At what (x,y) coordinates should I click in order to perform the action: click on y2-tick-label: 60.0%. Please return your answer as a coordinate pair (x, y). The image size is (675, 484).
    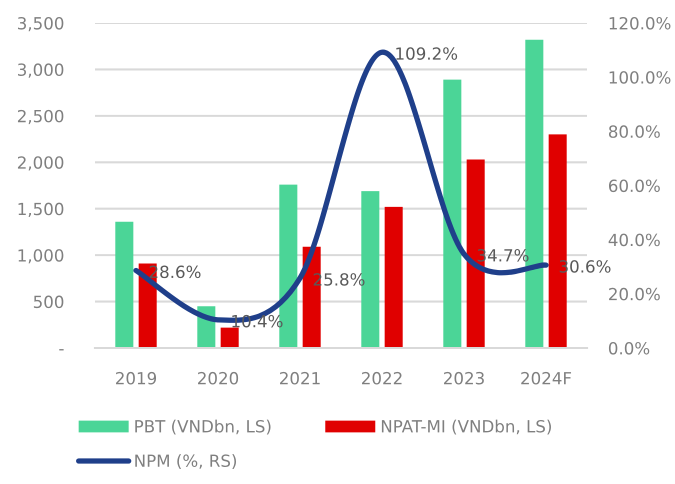
    Looking at the image, I should click on (634, 185).